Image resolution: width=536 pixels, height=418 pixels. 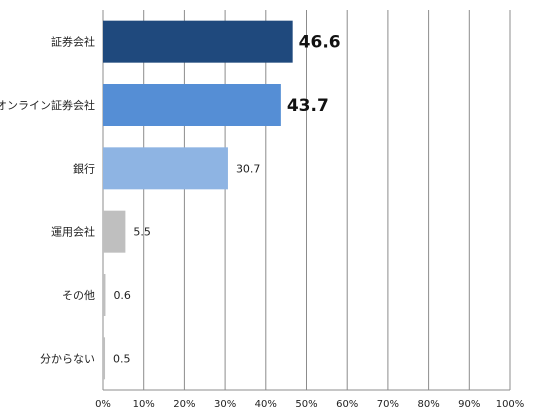 What do you see at coordinates (388, 404) in the screenshot?
I see `x-tick-label: 70%` at bounding box center [388, 404].